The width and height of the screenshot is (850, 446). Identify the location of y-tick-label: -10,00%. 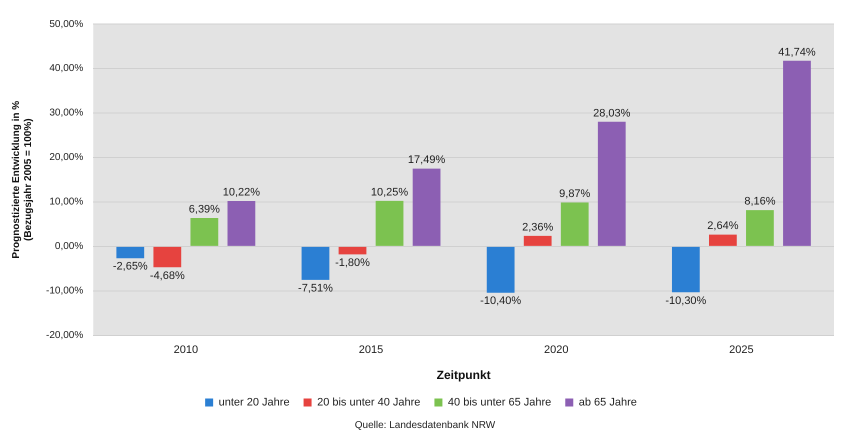
(65, 291).